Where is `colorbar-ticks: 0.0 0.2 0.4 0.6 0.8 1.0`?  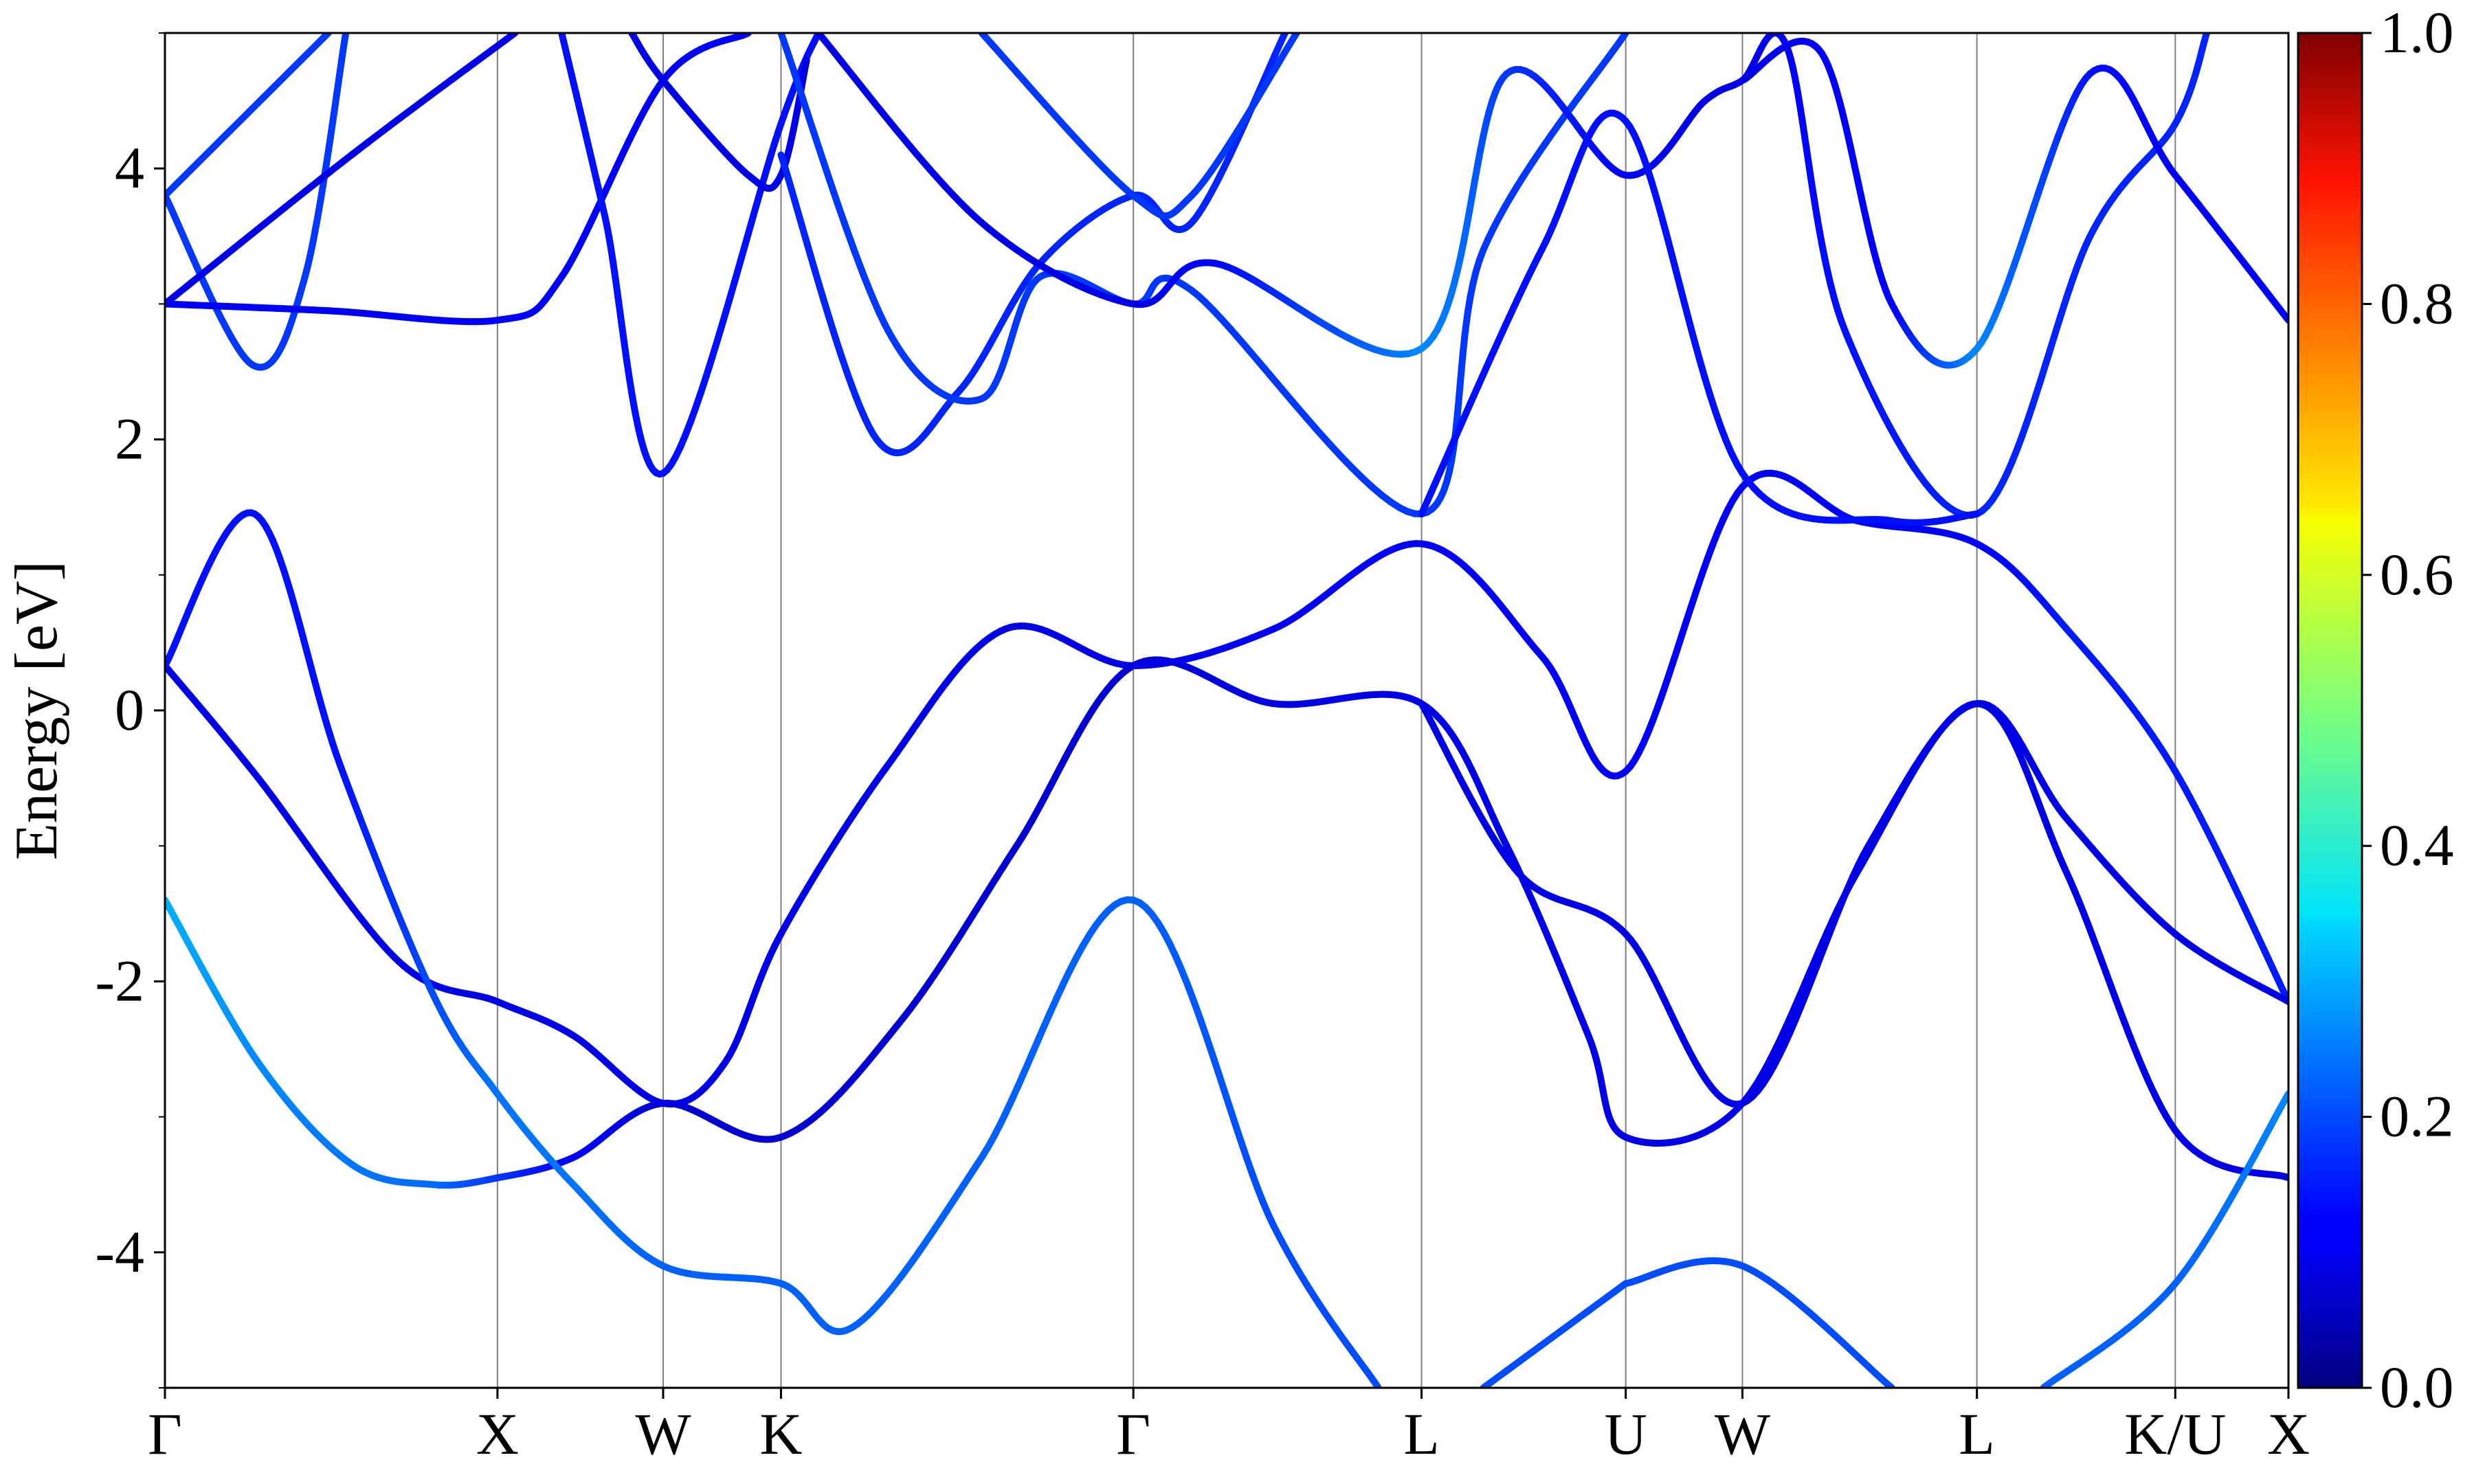
colorbar-ticks: 0.0 0.2 0.4 0.6 0.8 1.0 is located at coordinates (2408, 710).